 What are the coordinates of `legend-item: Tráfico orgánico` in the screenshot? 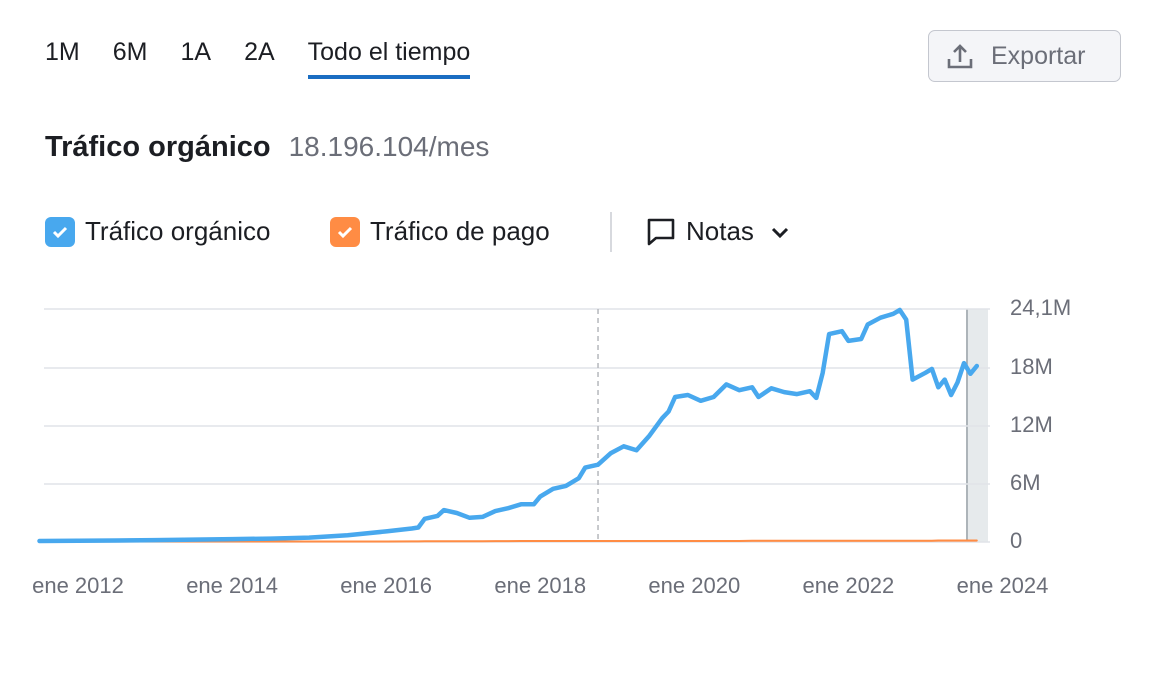 It's located at (157, 231).